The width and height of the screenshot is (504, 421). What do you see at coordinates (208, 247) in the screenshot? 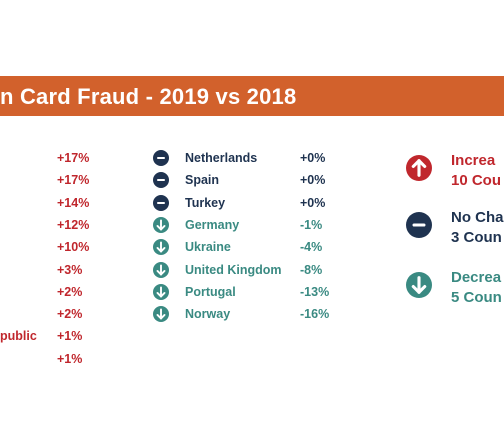
I see `country-label: Ukraine` at bounding box center [208, 247].